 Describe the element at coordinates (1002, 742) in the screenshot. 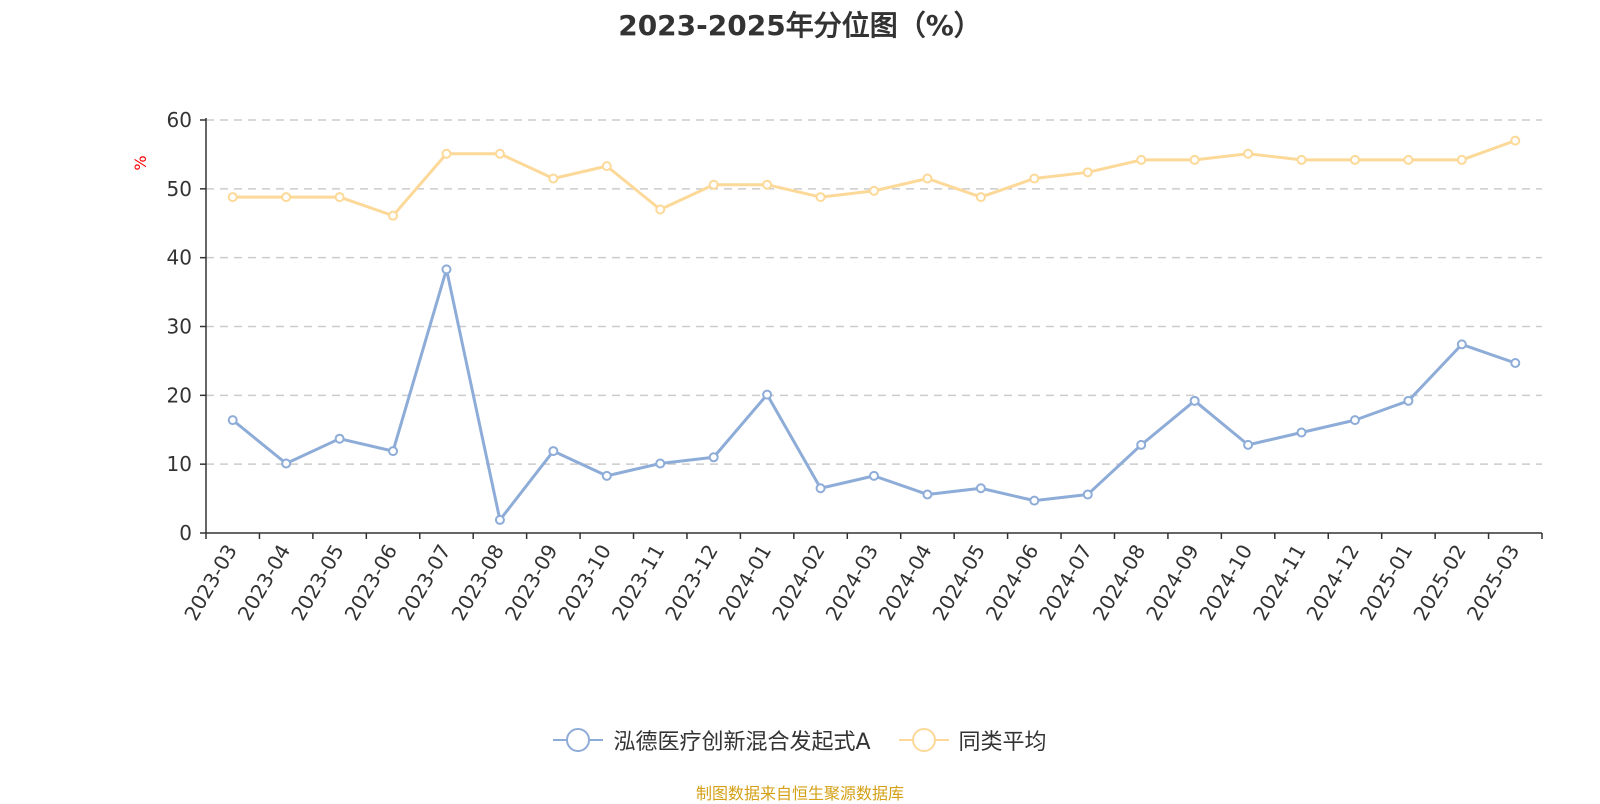

I see `legend-label-series-2: 同类平均` at that location.